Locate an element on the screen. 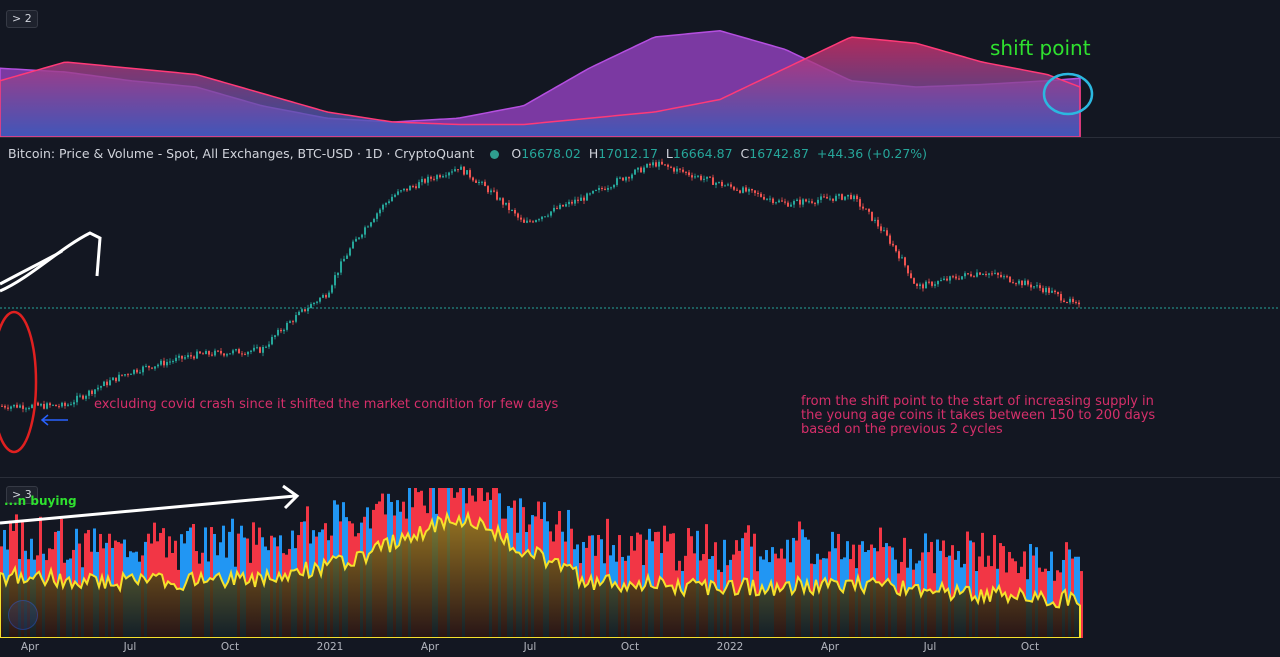 This screenshot has width=1280, height=657. eye-icon is located at coordinates (495, 154).